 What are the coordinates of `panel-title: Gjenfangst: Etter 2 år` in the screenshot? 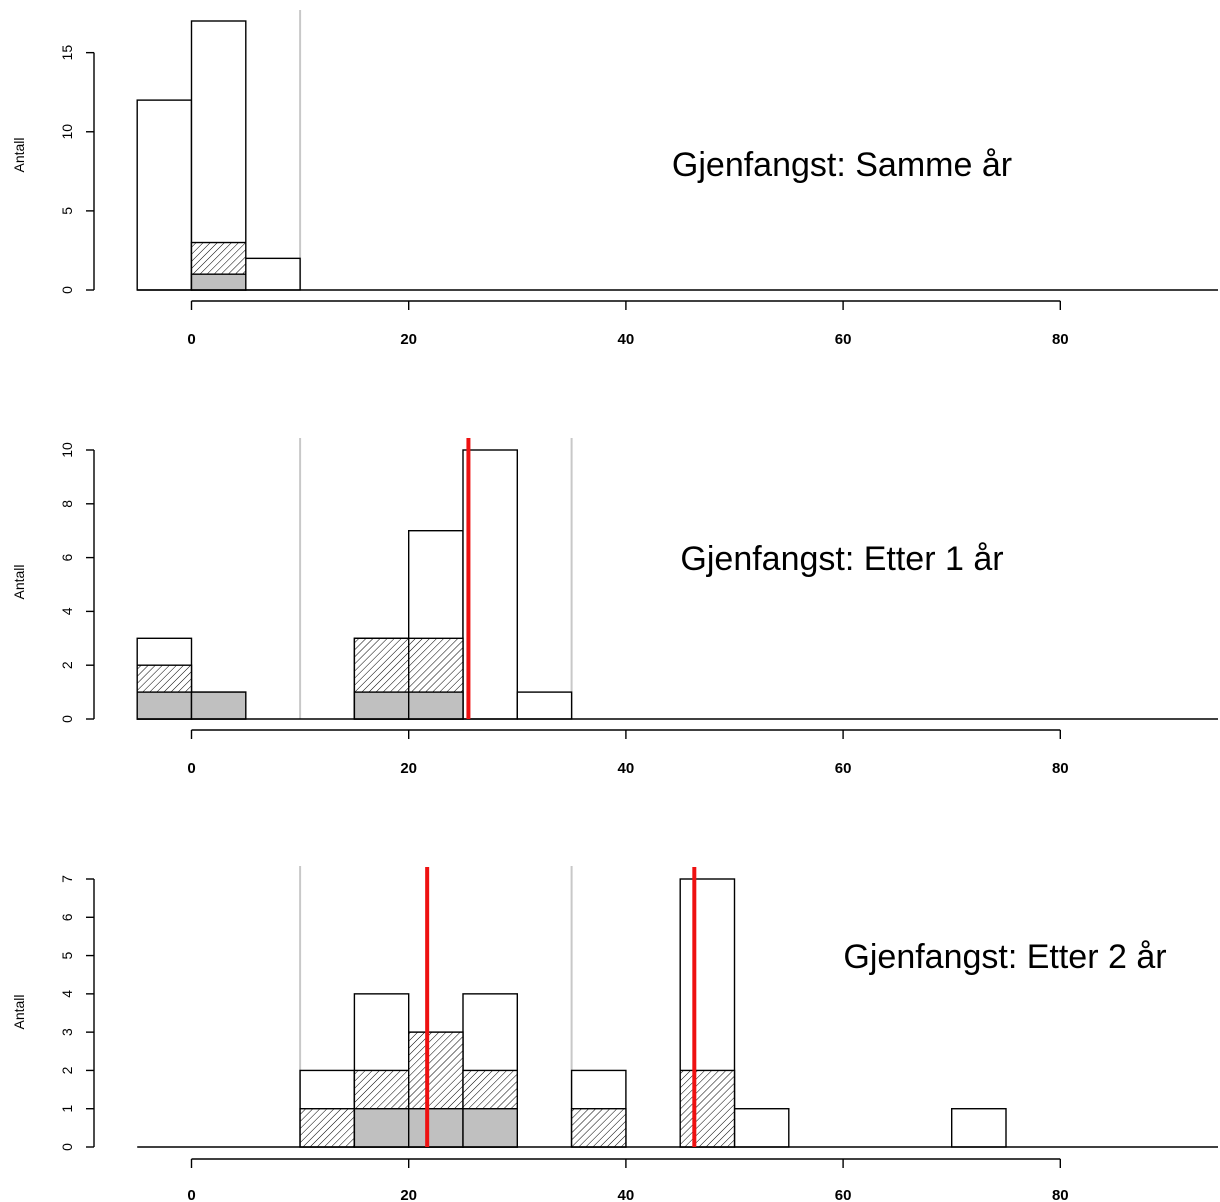 It's located at (1004, 957).